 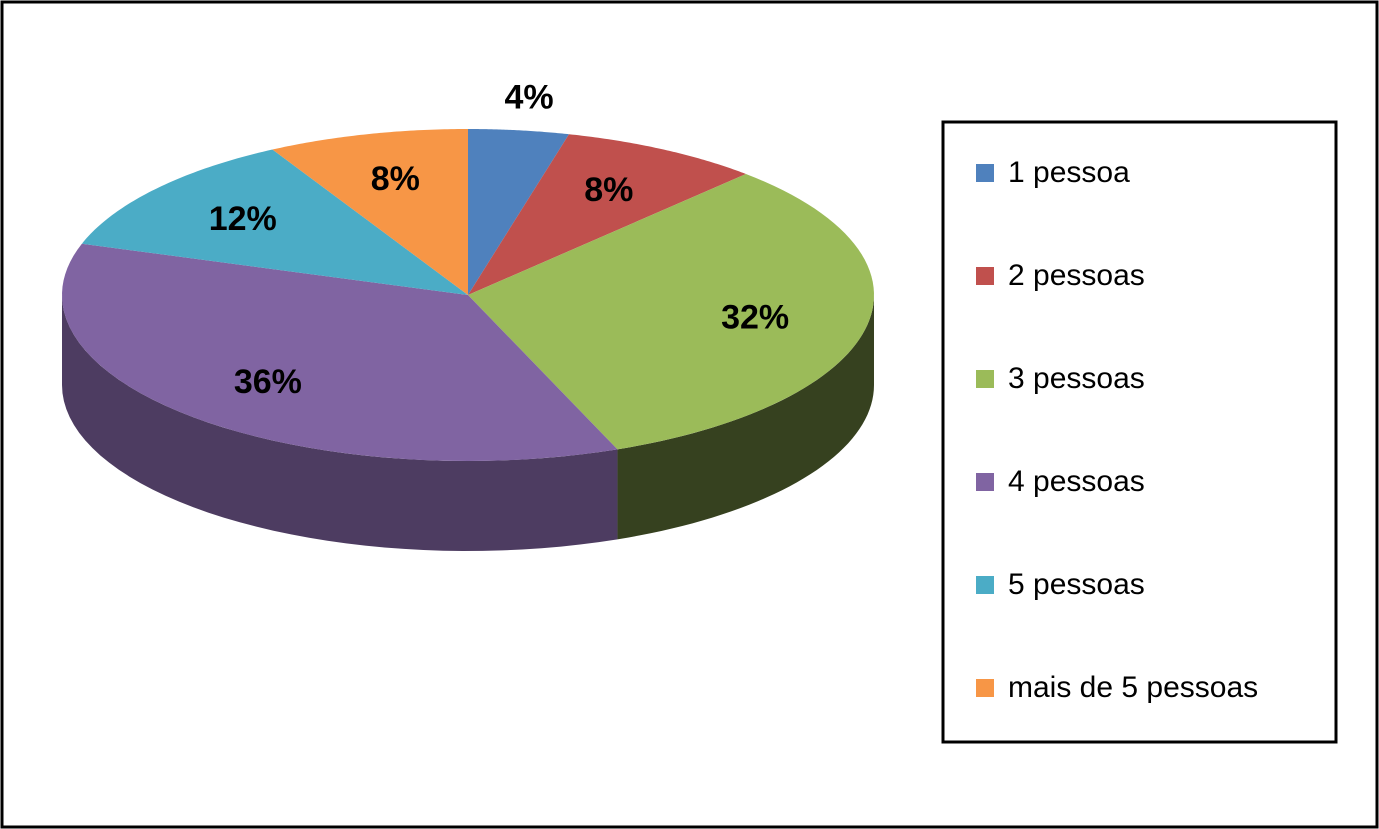 I want to click on legend-label: 4 pessoas, so click(x=1076, y=481).